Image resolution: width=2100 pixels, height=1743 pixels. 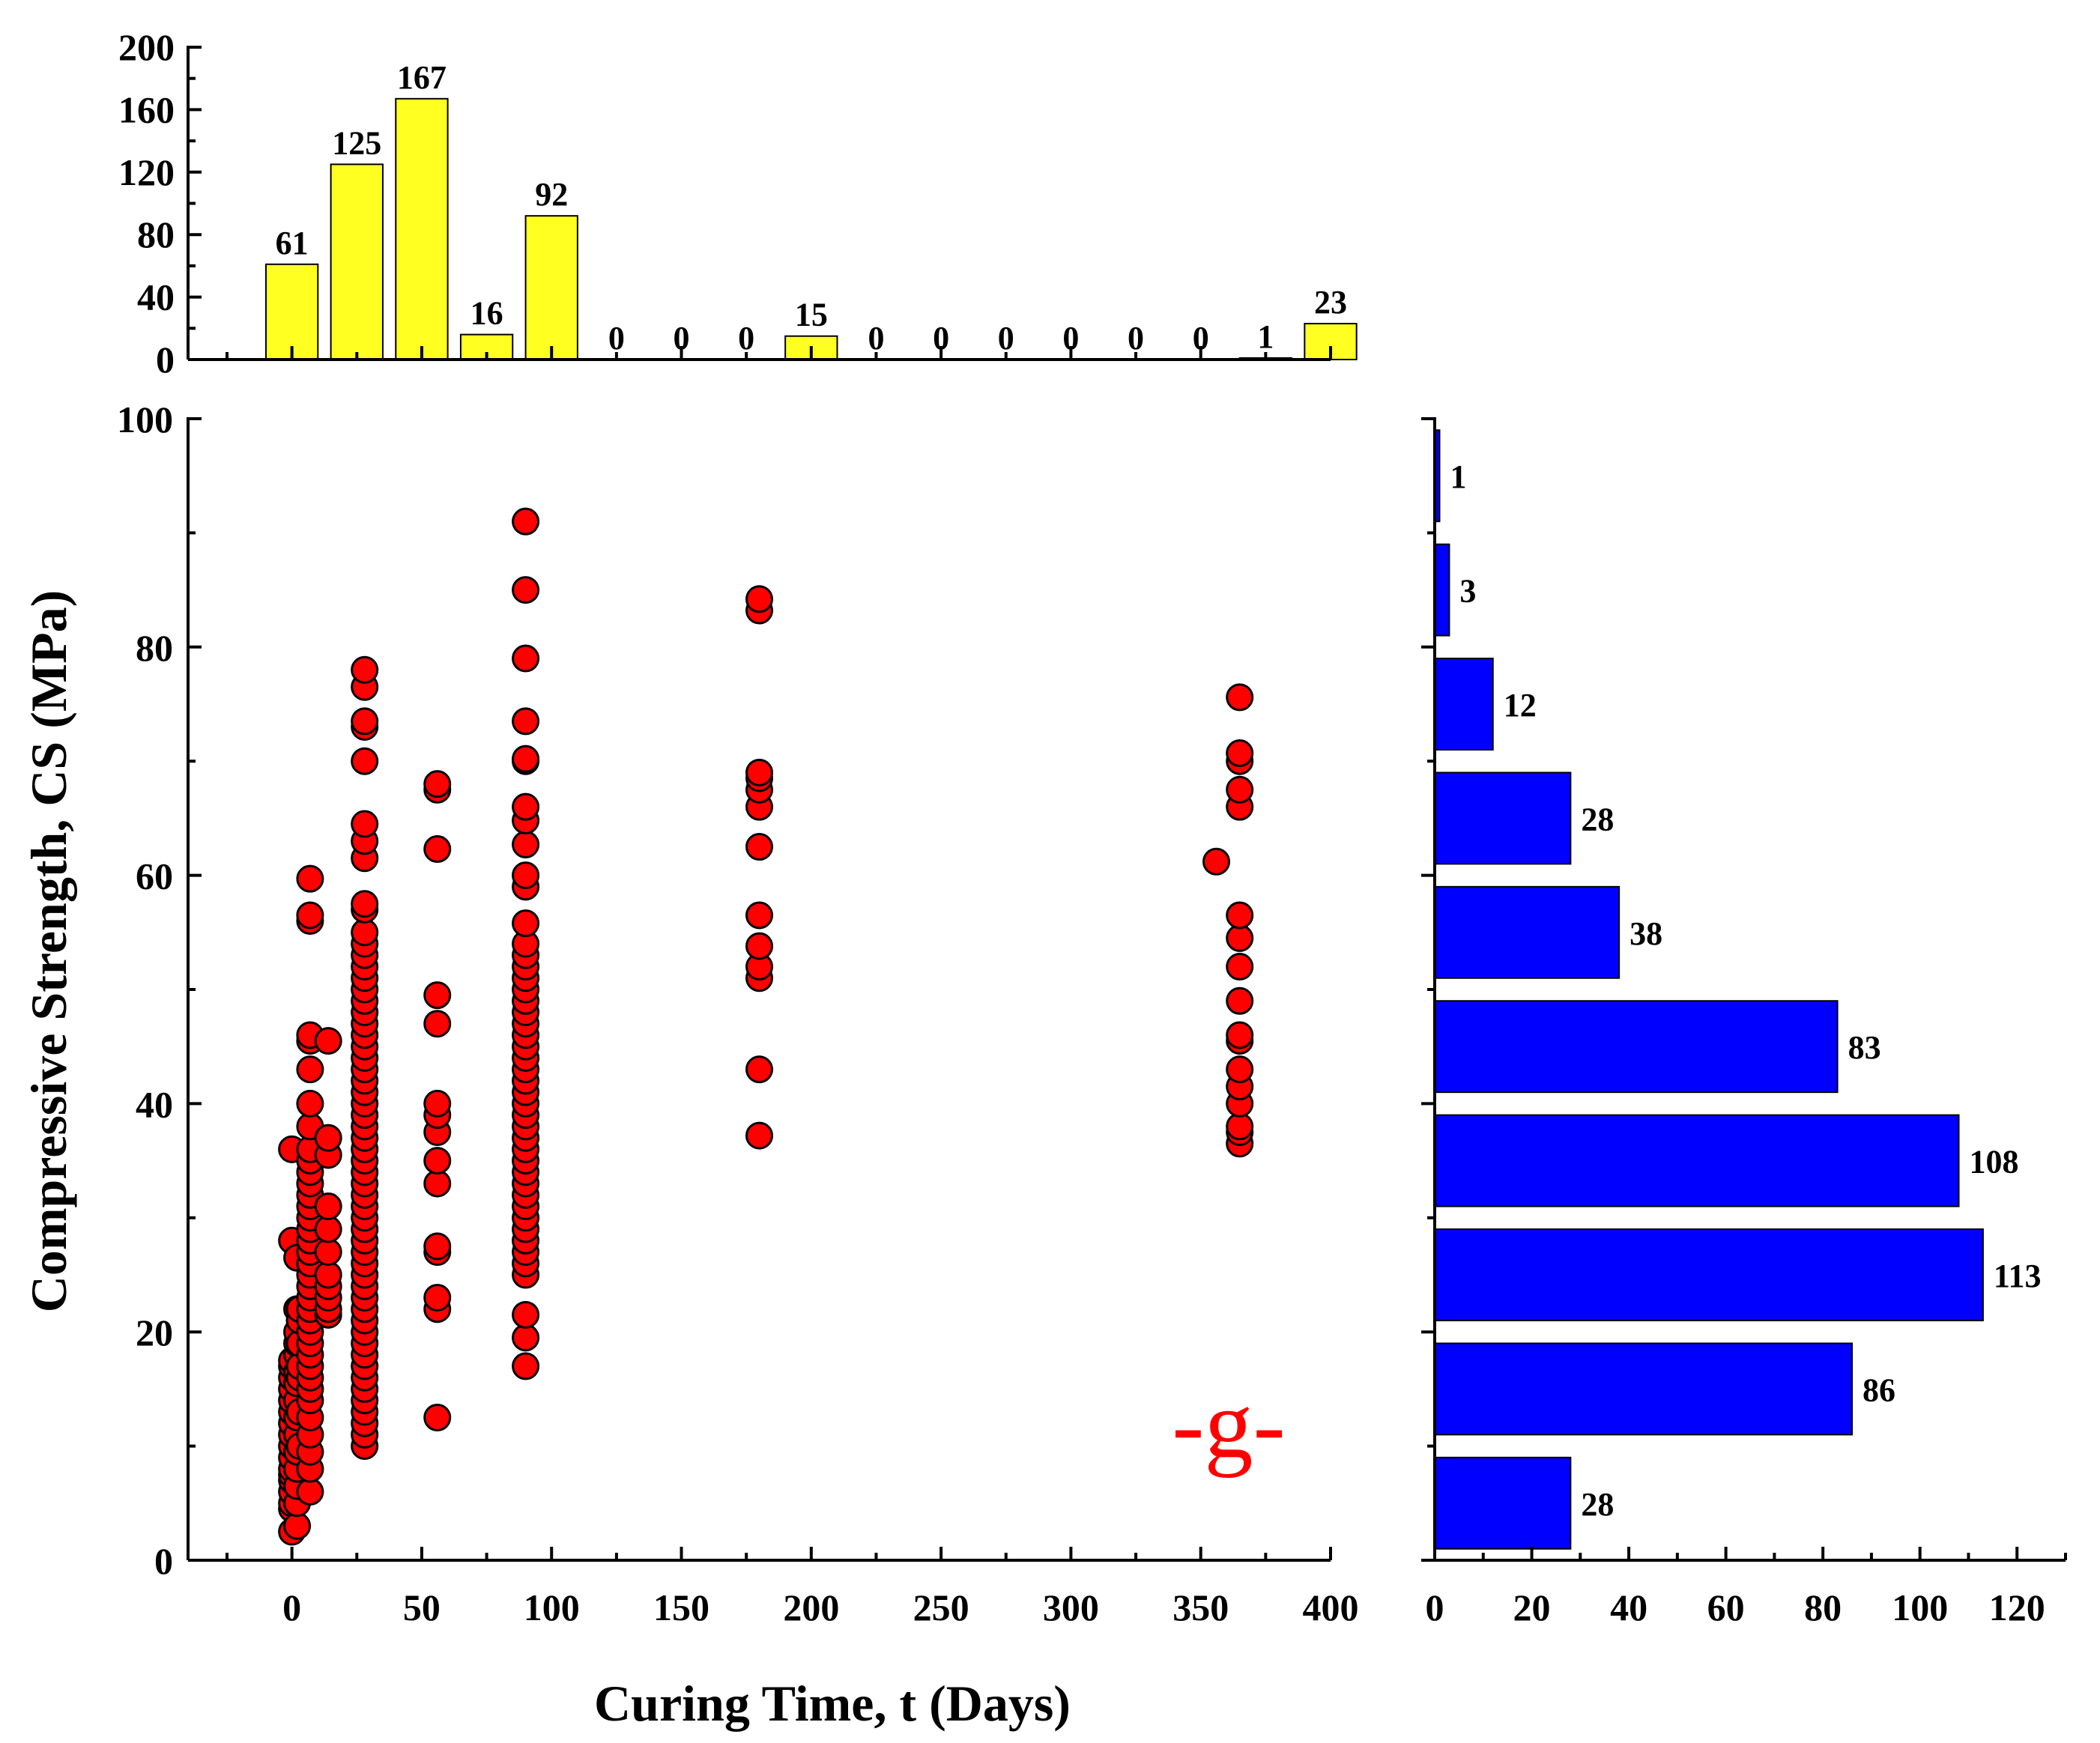 What do you see at coordinates (1467, 591) in the screenshot?
I see `bar-count-label: 3` at bounding box center [1467, 591].